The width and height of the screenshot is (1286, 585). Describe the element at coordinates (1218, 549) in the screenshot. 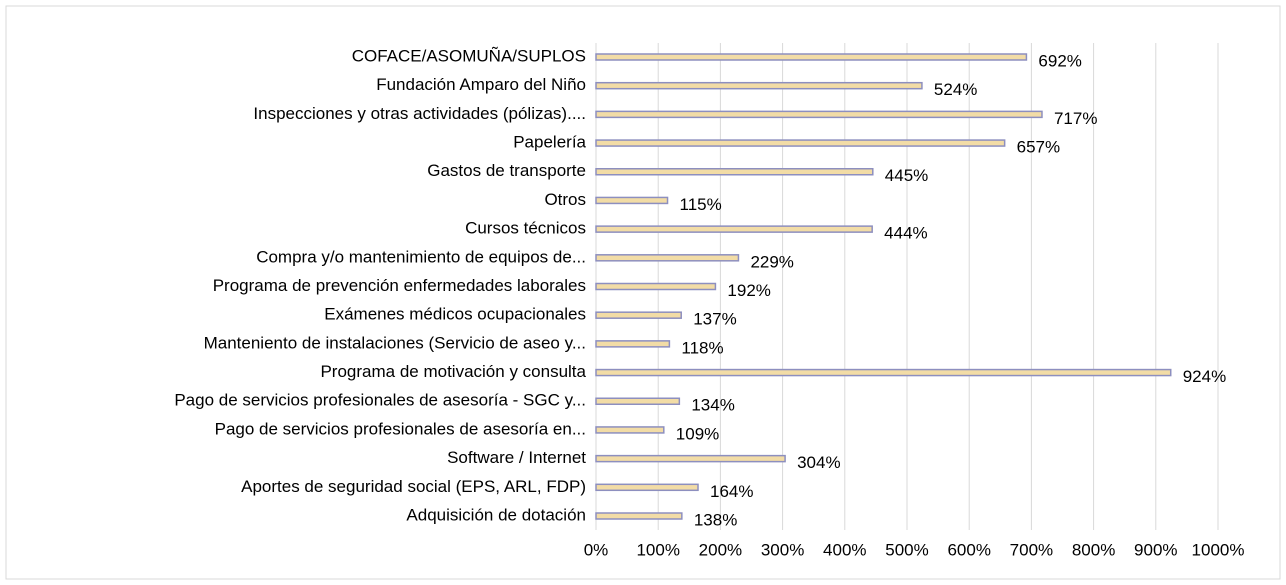

I see `x-tick-label: 1000%` at that location.